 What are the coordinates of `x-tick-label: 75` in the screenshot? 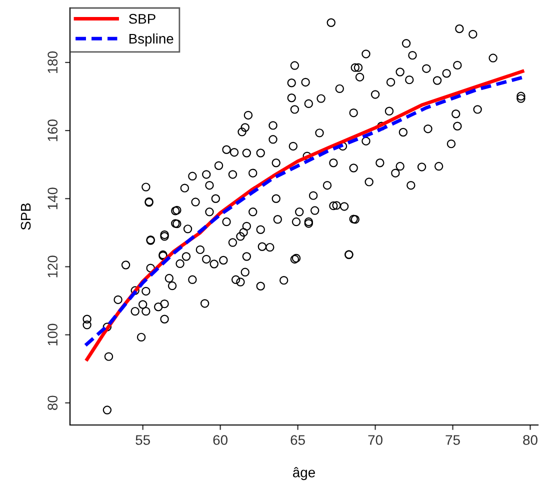 It's located at (453, 440).